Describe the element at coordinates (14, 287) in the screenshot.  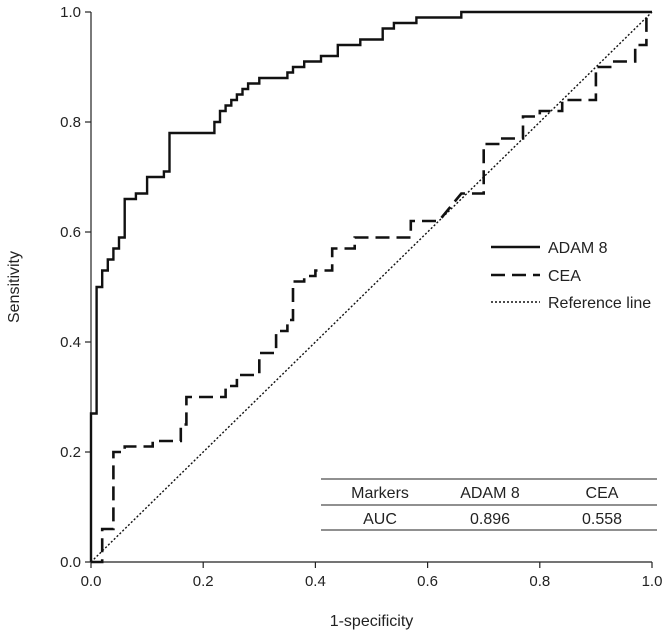
I see `y-axis-label: Sensitivity` at that location.